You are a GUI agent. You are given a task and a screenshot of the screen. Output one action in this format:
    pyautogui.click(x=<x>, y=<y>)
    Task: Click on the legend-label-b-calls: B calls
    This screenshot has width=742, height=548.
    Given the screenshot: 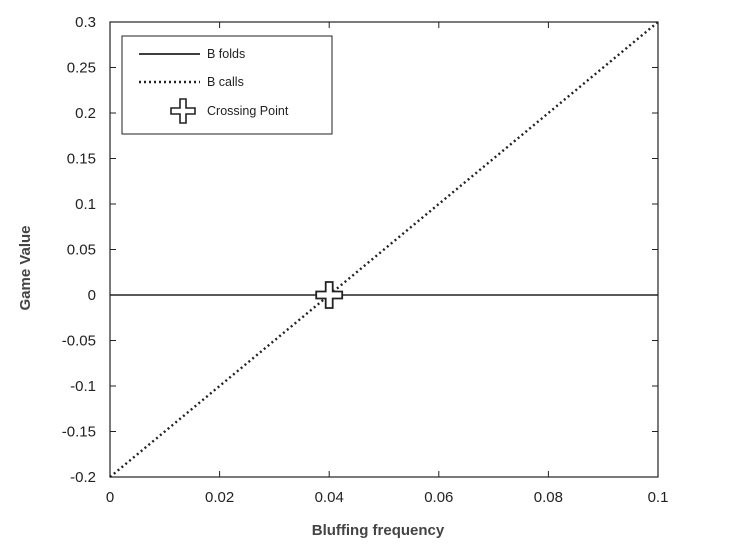 What is the action you would take?
    pyautogui.click(x=225, y=82)
    